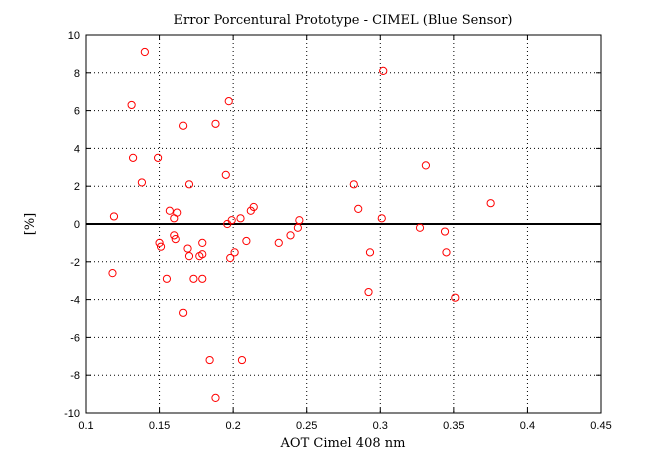 This screenshot has width=663, height=464. Describe the element at coordinates (527, 426) in the screenshot. I see `x-tick-label: 0.4` at that location.